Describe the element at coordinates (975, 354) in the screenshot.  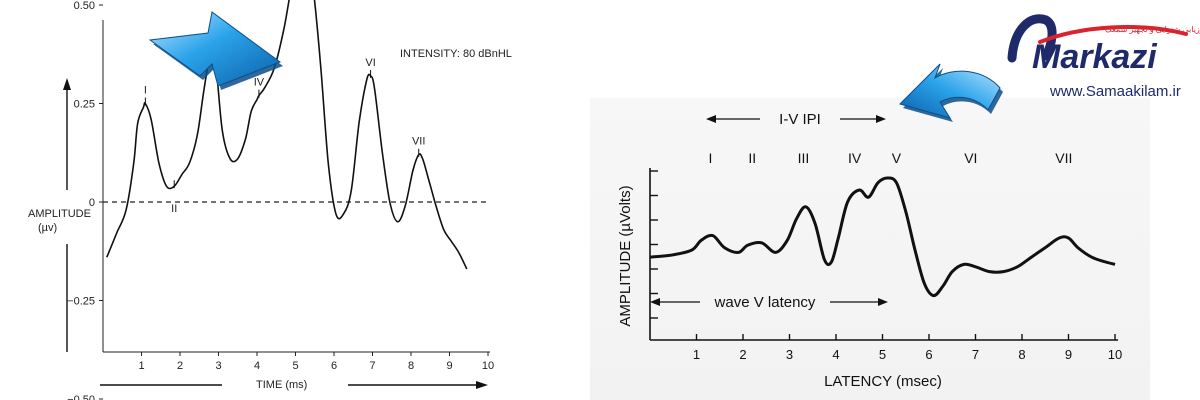
I see `right-x-tick-label: 7` at that location.